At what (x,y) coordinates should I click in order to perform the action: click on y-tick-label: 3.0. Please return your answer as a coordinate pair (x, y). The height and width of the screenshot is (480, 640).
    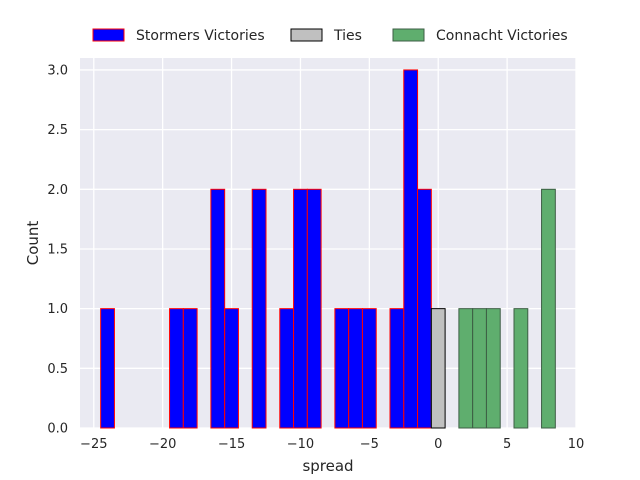
    Looking at the image, I should click on (57, 70).